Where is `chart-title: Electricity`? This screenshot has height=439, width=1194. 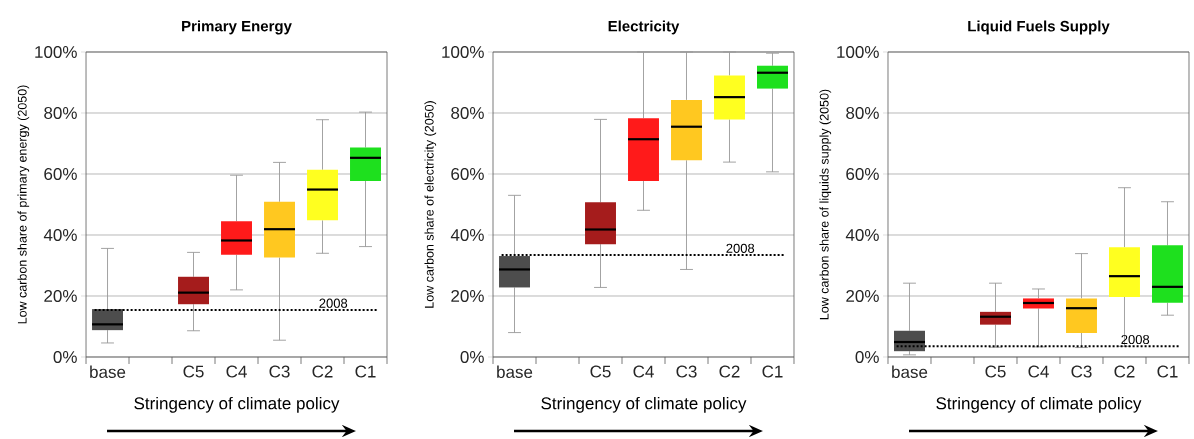 chart-title: Electricity is located at coordinates (644, 27).